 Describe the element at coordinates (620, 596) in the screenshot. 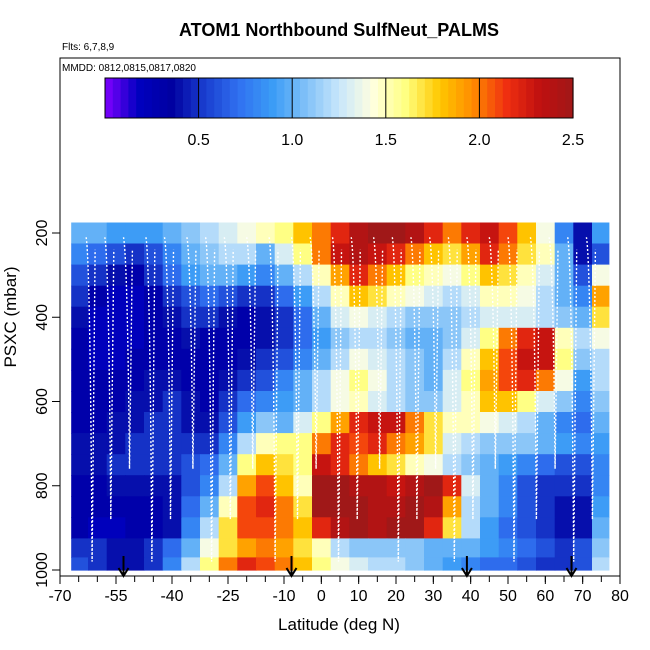

I see `x-tick-label: 80` at that location.